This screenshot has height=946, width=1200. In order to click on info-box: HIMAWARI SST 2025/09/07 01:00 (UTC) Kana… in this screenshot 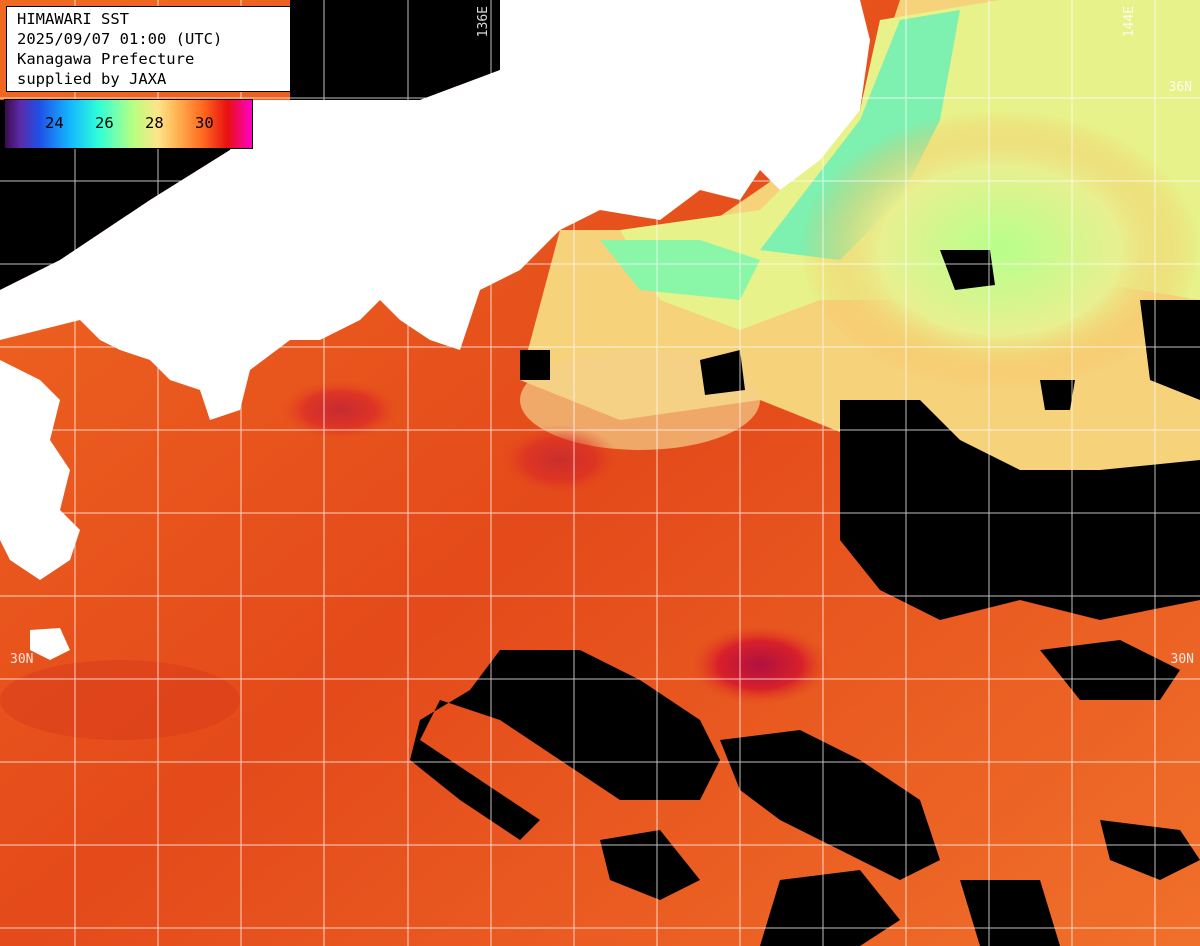, I will do `click(148, 49)`.